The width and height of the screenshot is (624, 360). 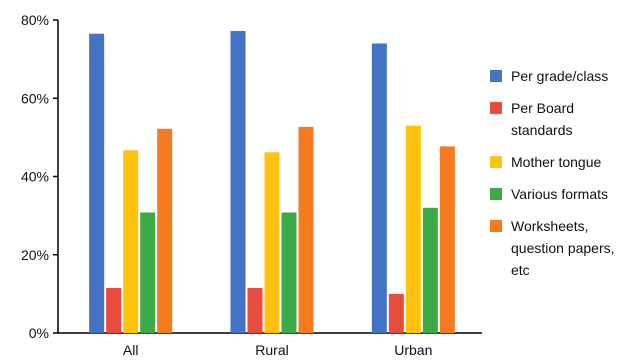 What do you see at coordinates (131, 350) in the screenshot?
I see `x-tick-label: All` at bounding box center [131, 350].